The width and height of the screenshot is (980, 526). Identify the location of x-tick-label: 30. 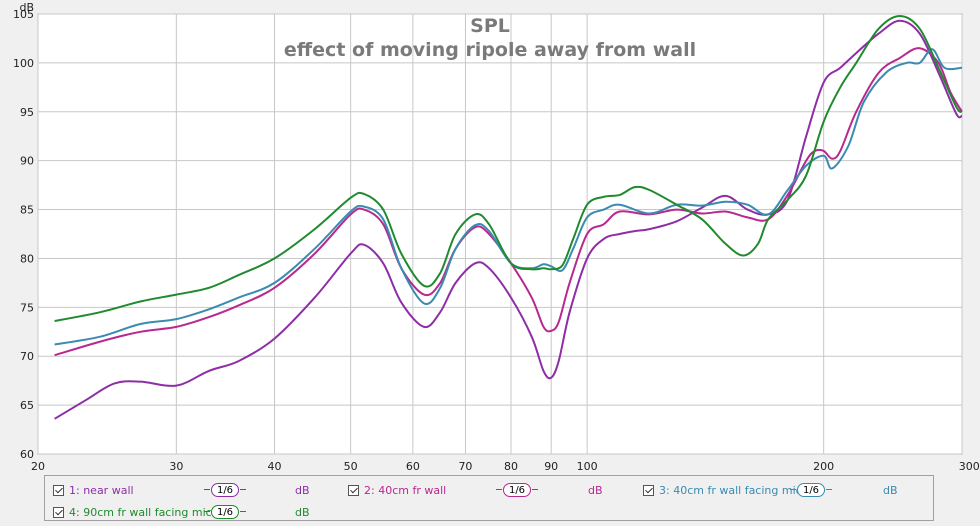
(176, 466).